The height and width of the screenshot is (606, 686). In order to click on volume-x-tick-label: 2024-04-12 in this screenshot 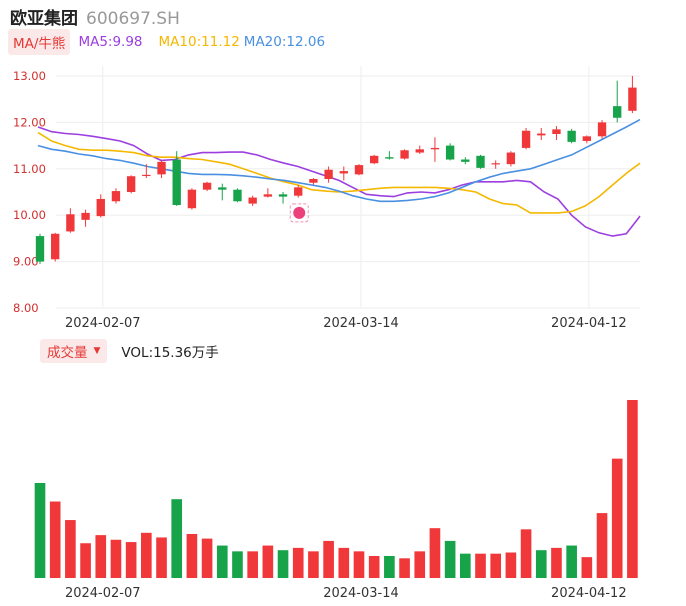, I will do `click(589, 593)`.